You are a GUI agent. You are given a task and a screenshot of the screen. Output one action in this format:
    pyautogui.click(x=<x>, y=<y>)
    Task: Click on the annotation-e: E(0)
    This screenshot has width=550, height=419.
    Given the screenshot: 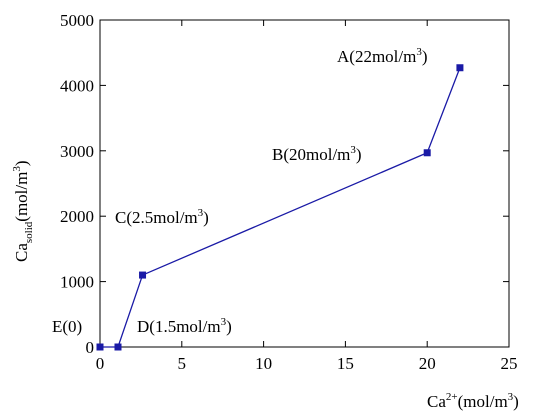 What is the action you would take?
    pyautogui.click(x=67, y=326)
    